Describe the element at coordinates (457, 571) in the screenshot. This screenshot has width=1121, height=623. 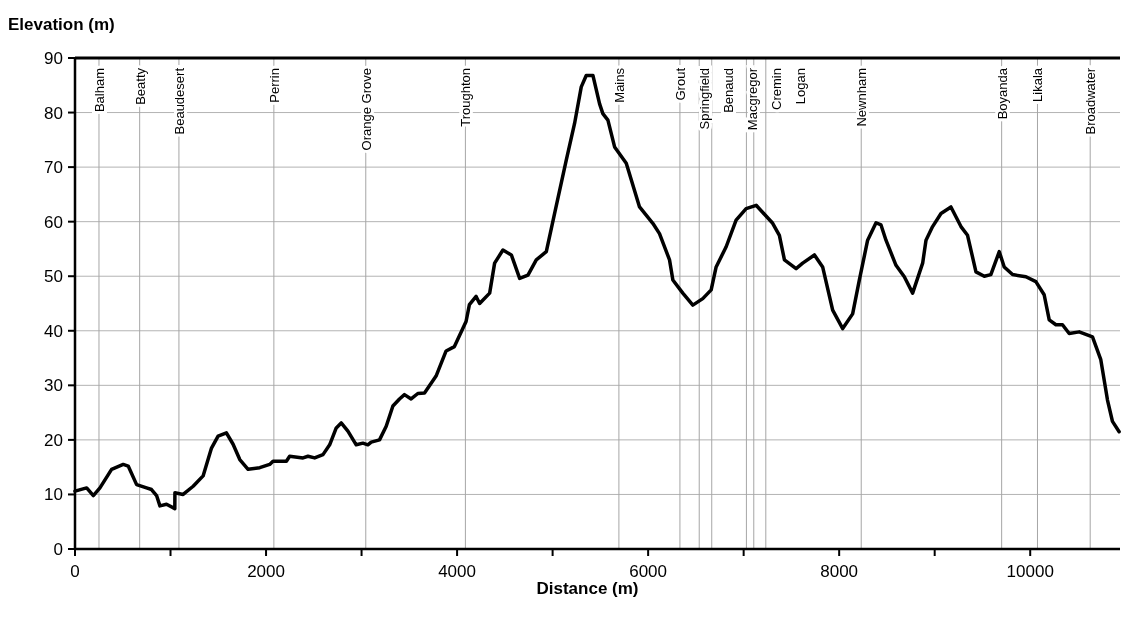
I see `x-tick-label: 4000` at that location.